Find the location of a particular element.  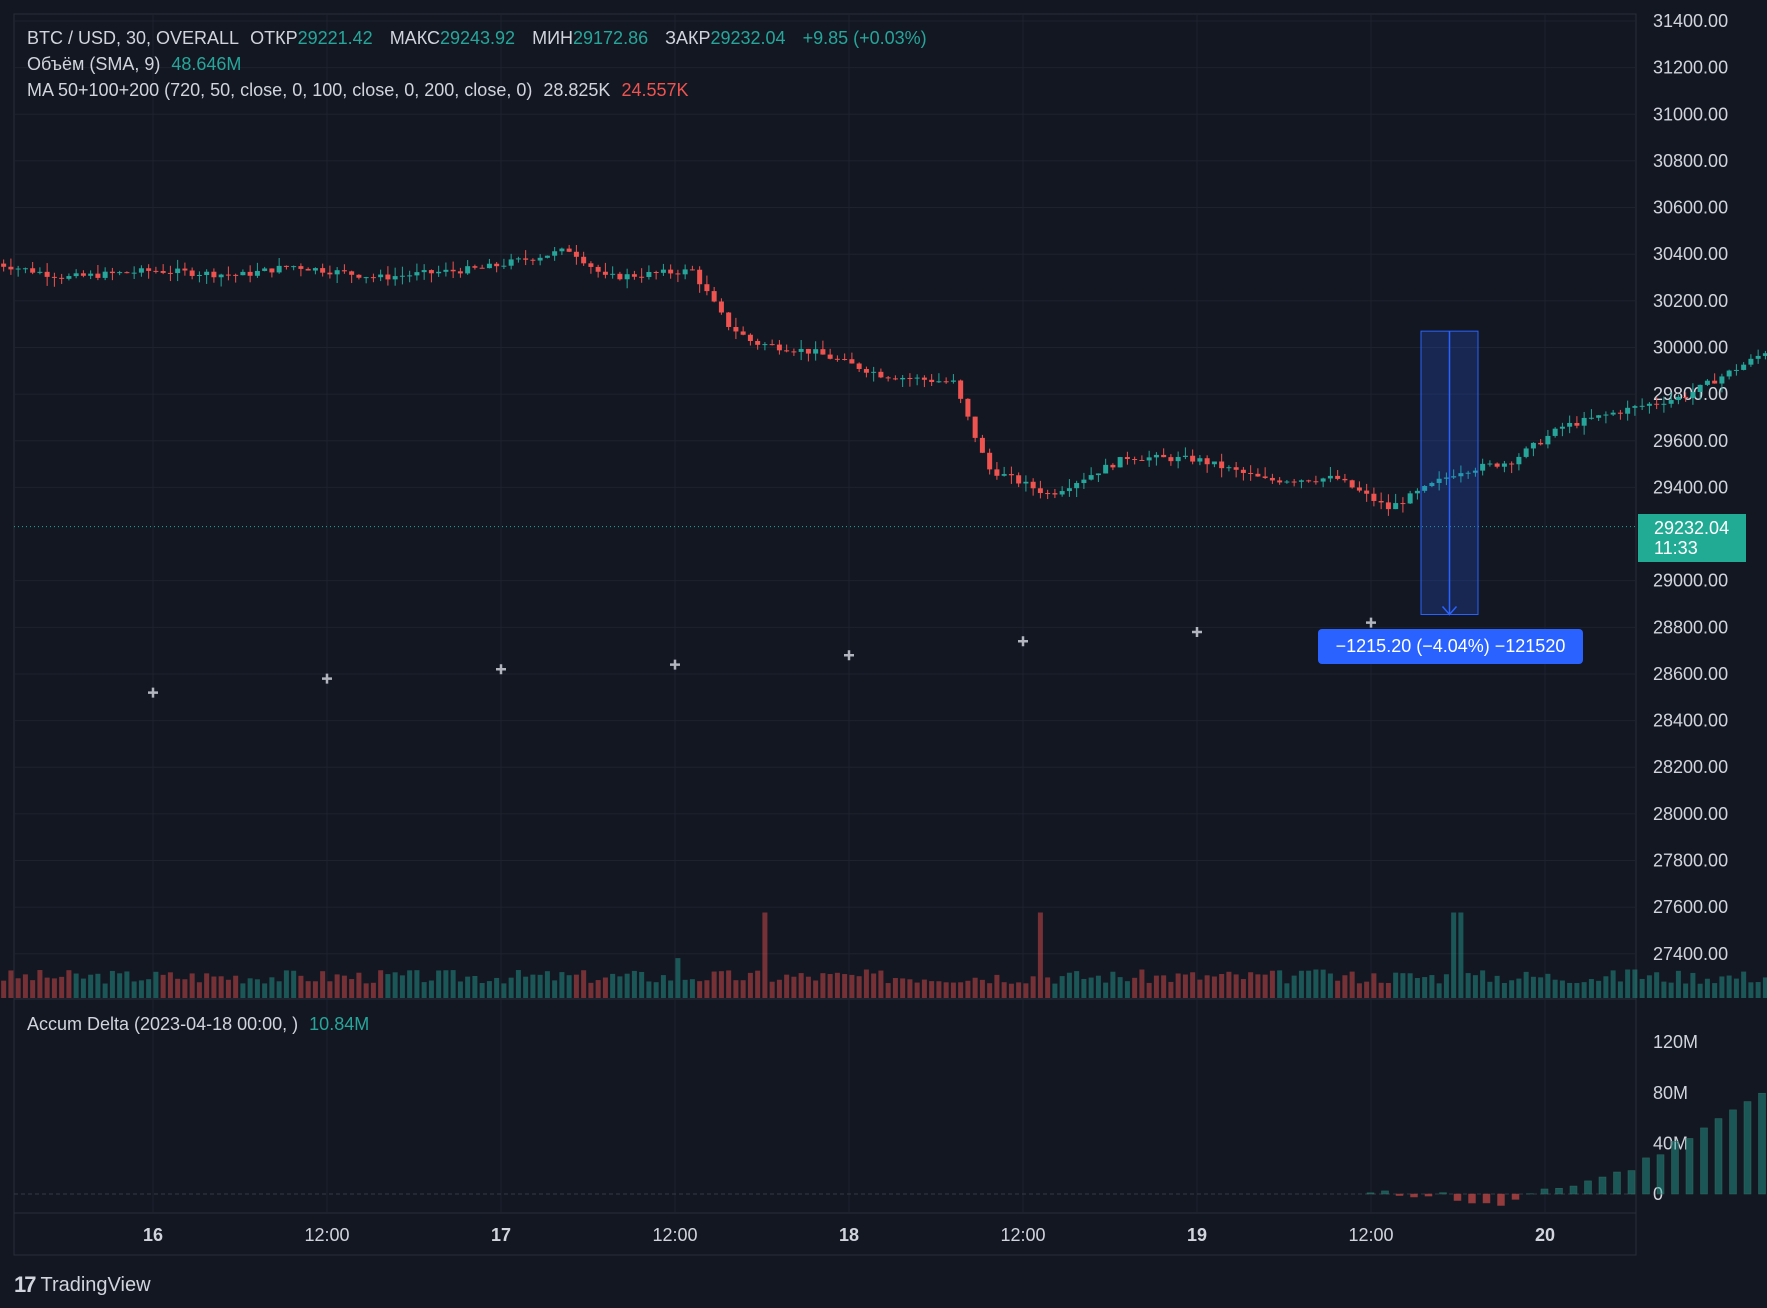

legend-volume: Объём (SMA, 9) 48.646M is located at coordinates (137, 64).